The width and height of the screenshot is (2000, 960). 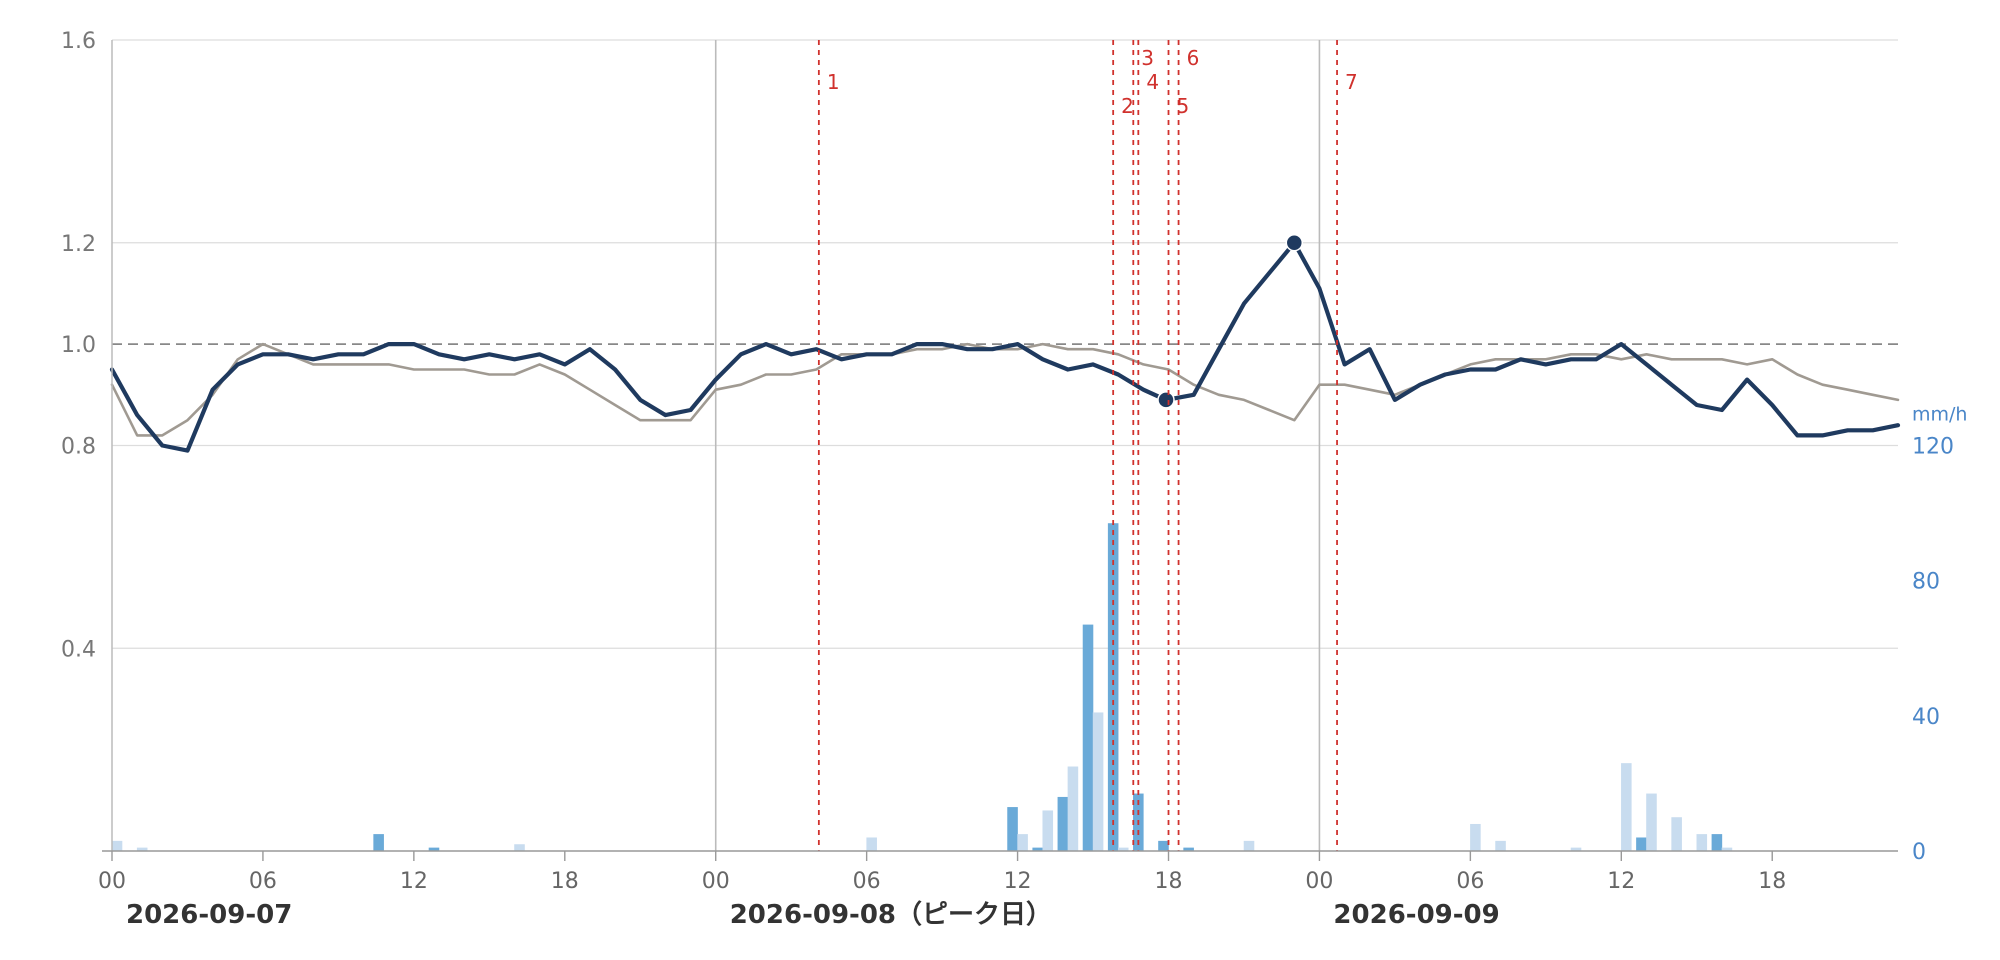 What do you see at coordinates (209, 915) in the screenshot?
I see `date-label: 2026-09-07` at bounding box center [209, 915].